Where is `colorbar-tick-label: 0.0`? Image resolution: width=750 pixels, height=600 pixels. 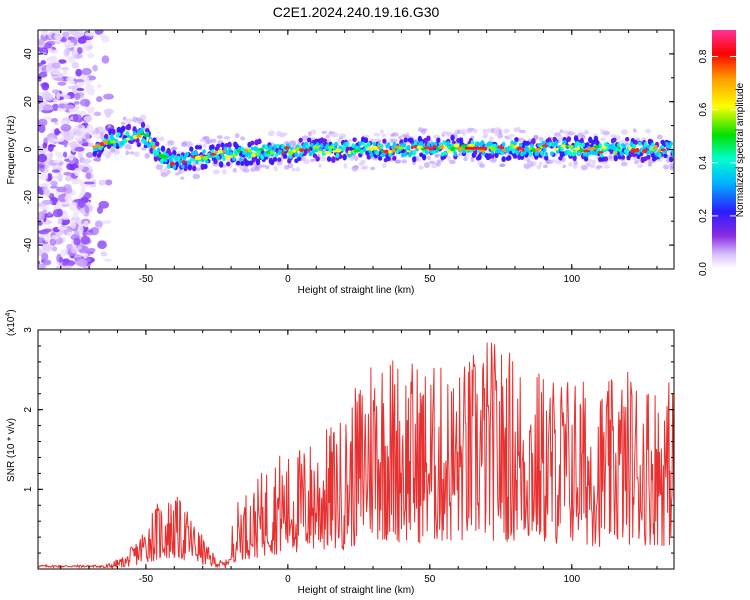
colorbar-tick-label: 0.0 is located at coordinates (703, 269).